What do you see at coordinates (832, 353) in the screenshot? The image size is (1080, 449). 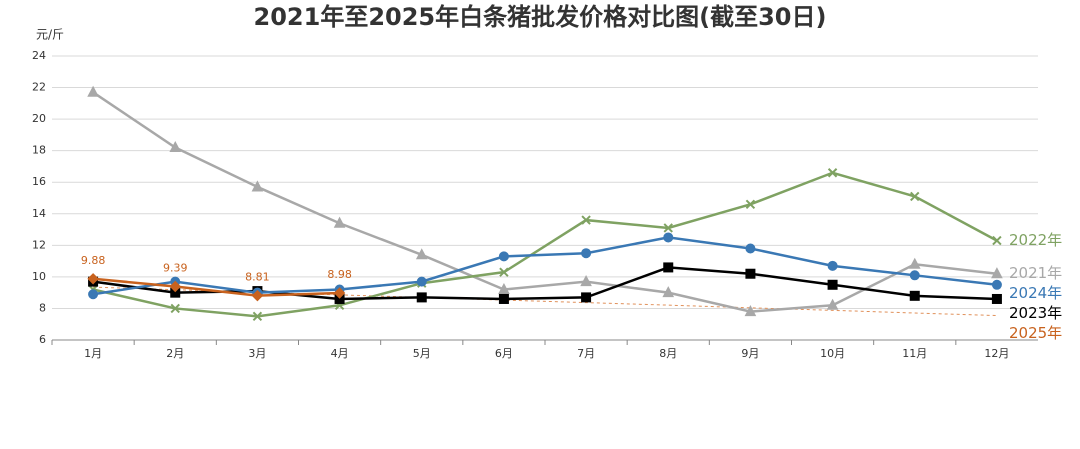 I see `x-tick-label: 10月` at bounding box center [832, 353].